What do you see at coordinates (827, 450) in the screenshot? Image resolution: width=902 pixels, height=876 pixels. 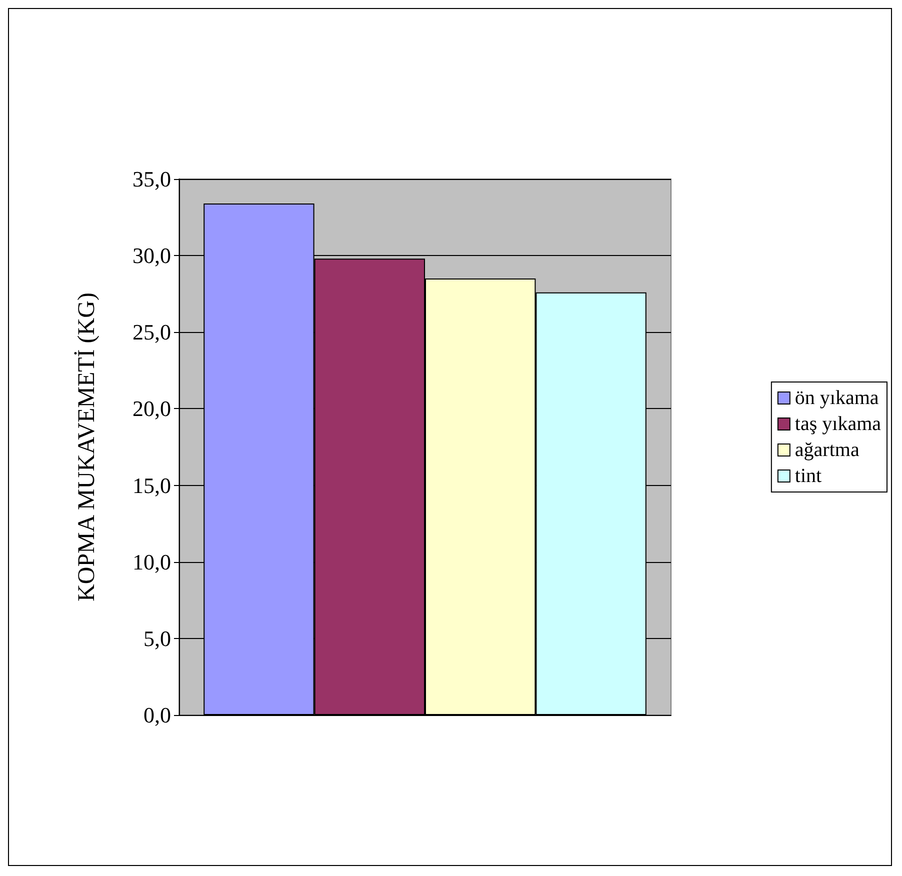 I see `legend-label: ağartma` at bounding box center [827, 450].